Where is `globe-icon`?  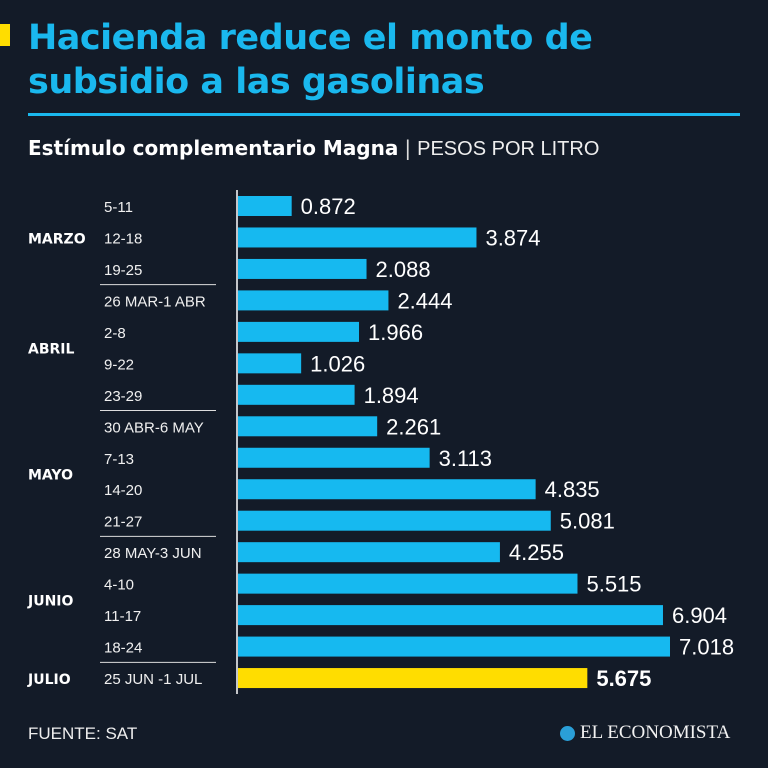
globe-icon is located at coordinates (567, 733).